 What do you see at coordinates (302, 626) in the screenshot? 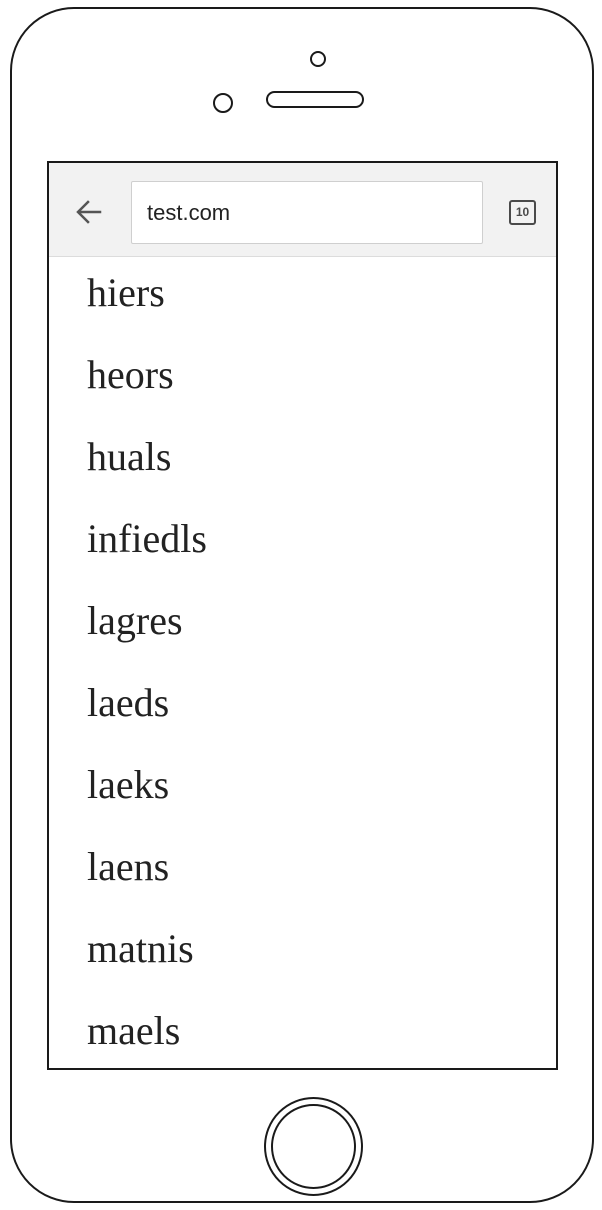
I see `list-item: lagres` at bounding box center [302, 626].